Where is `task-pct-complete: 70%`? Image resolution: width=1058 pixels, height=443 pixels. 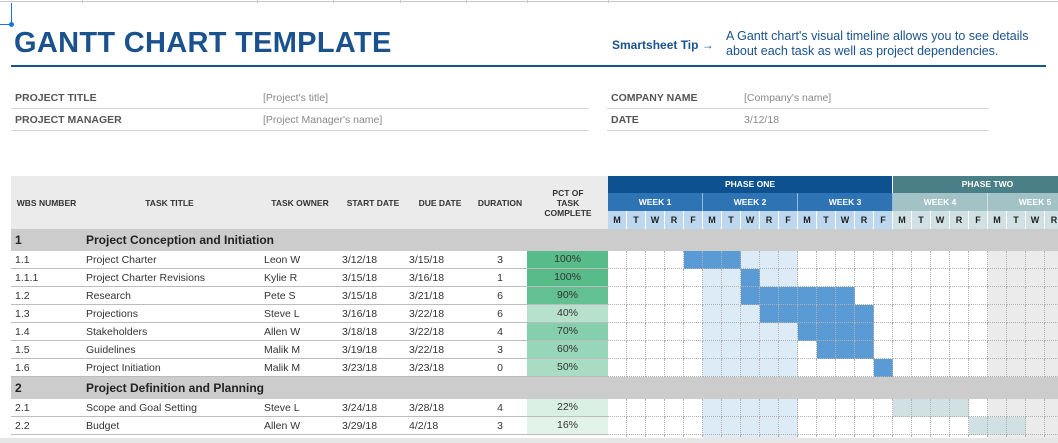
task-pct-complete: 70% is located at coordinates (567, 331).